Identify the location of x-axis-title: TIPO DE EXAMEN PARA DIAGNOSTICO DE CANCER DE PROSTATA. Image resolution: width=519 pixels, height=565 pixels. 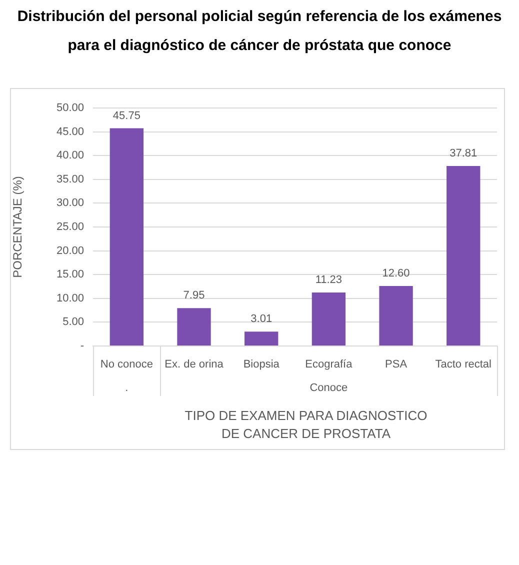
(306, 425).